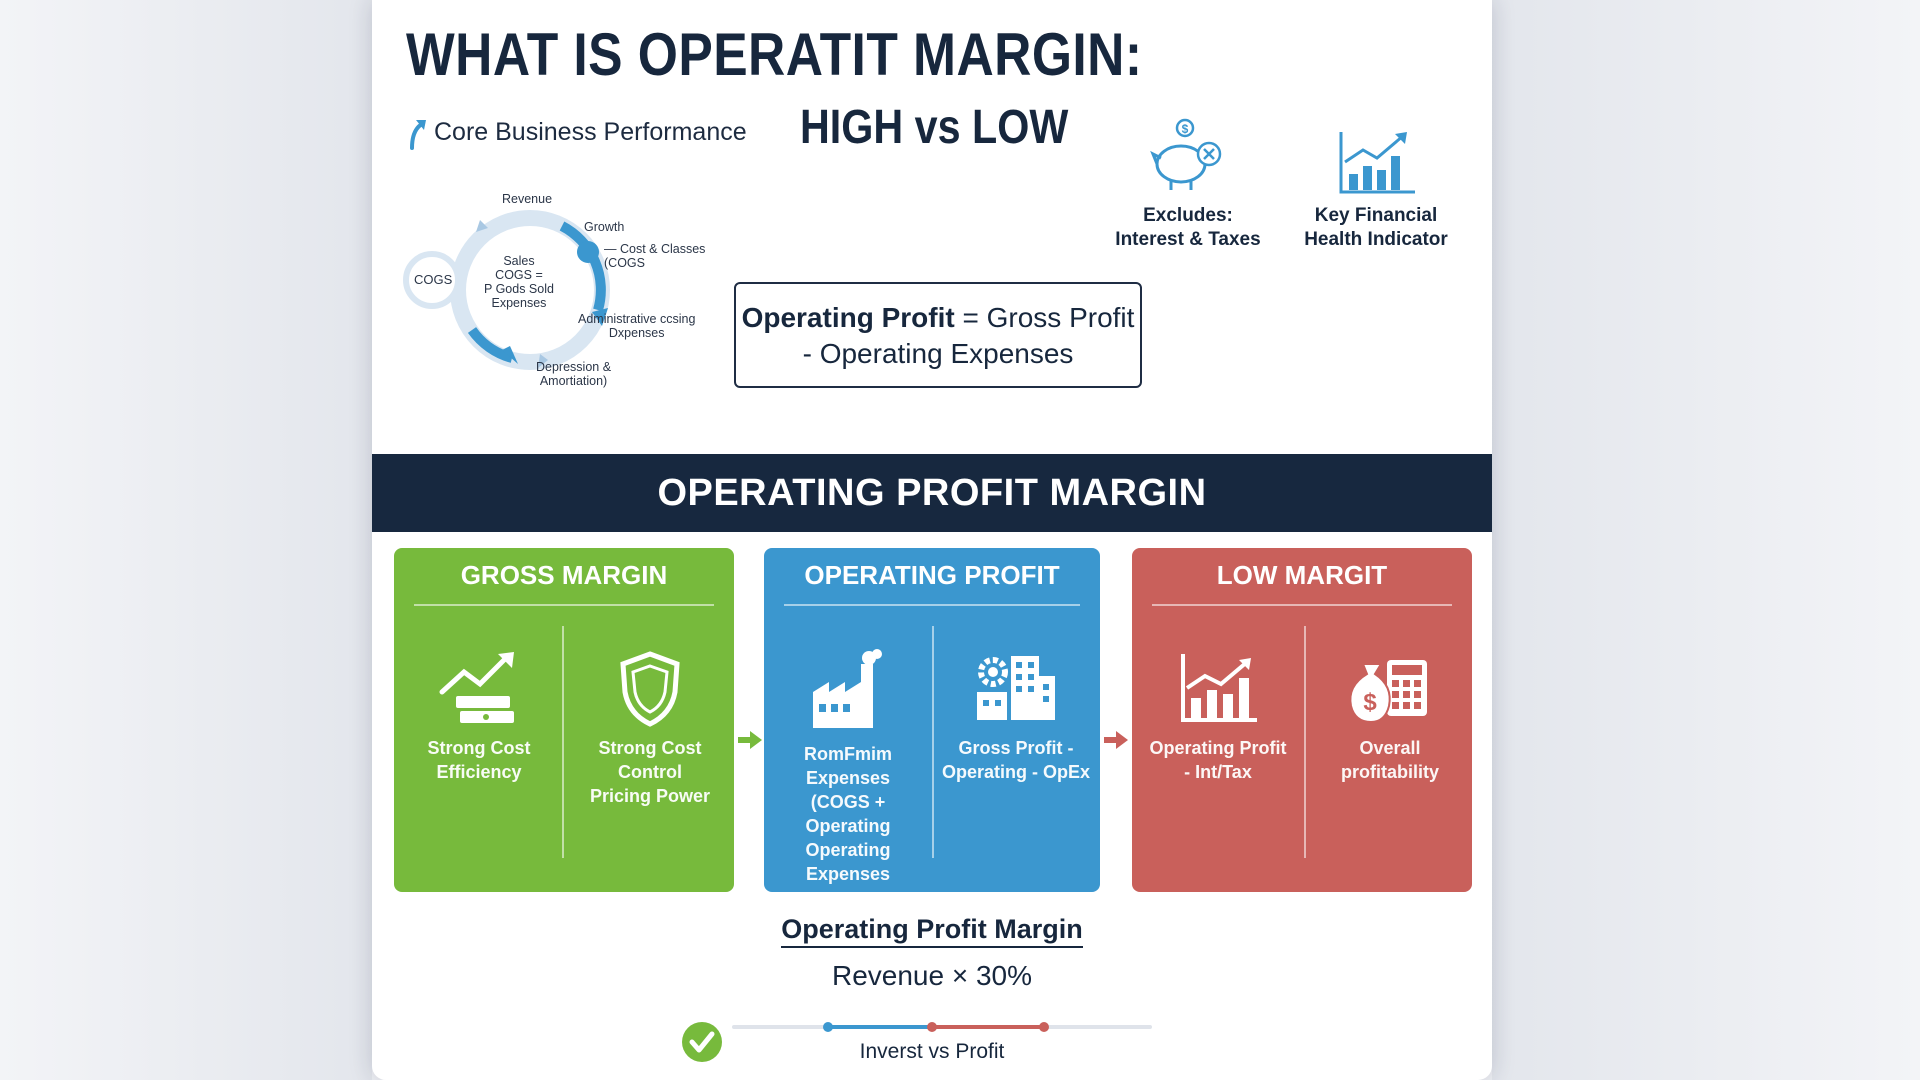  Describe the element at coordinates (1377, 163) in the screenshot. I see `growth-chart-icon` at that location.